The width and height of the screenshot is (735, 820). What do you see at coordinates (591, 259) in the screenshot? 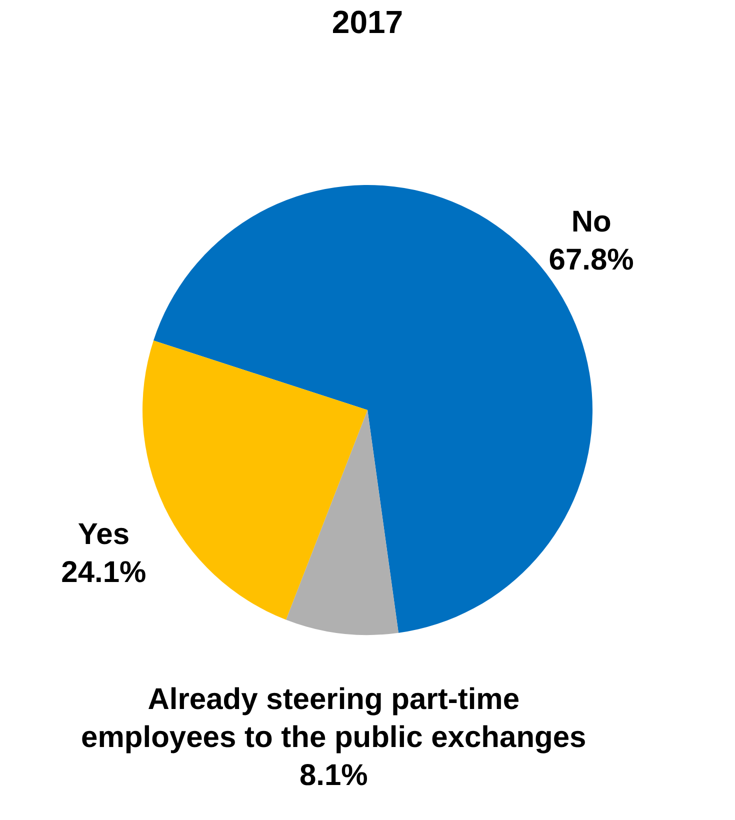
I see `data-label: 67.8%` at bounding box center [591, 259].